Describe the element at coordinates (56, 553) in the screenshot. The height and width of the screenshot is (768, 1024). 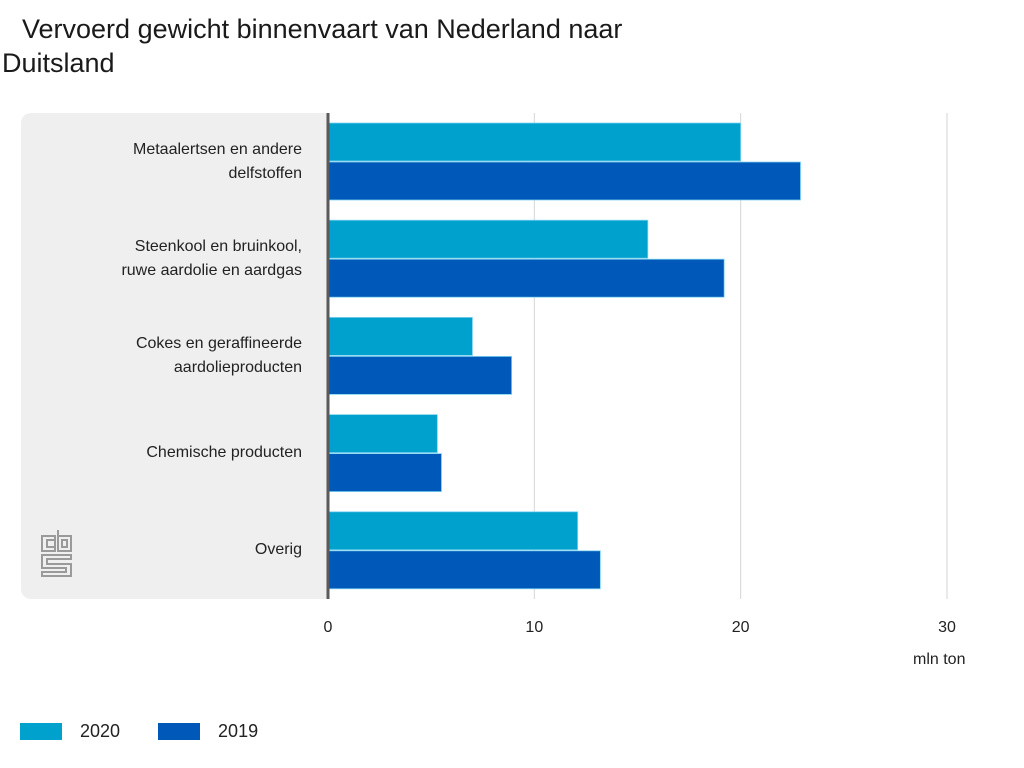
I see `cbs-logo-icon` at that location.